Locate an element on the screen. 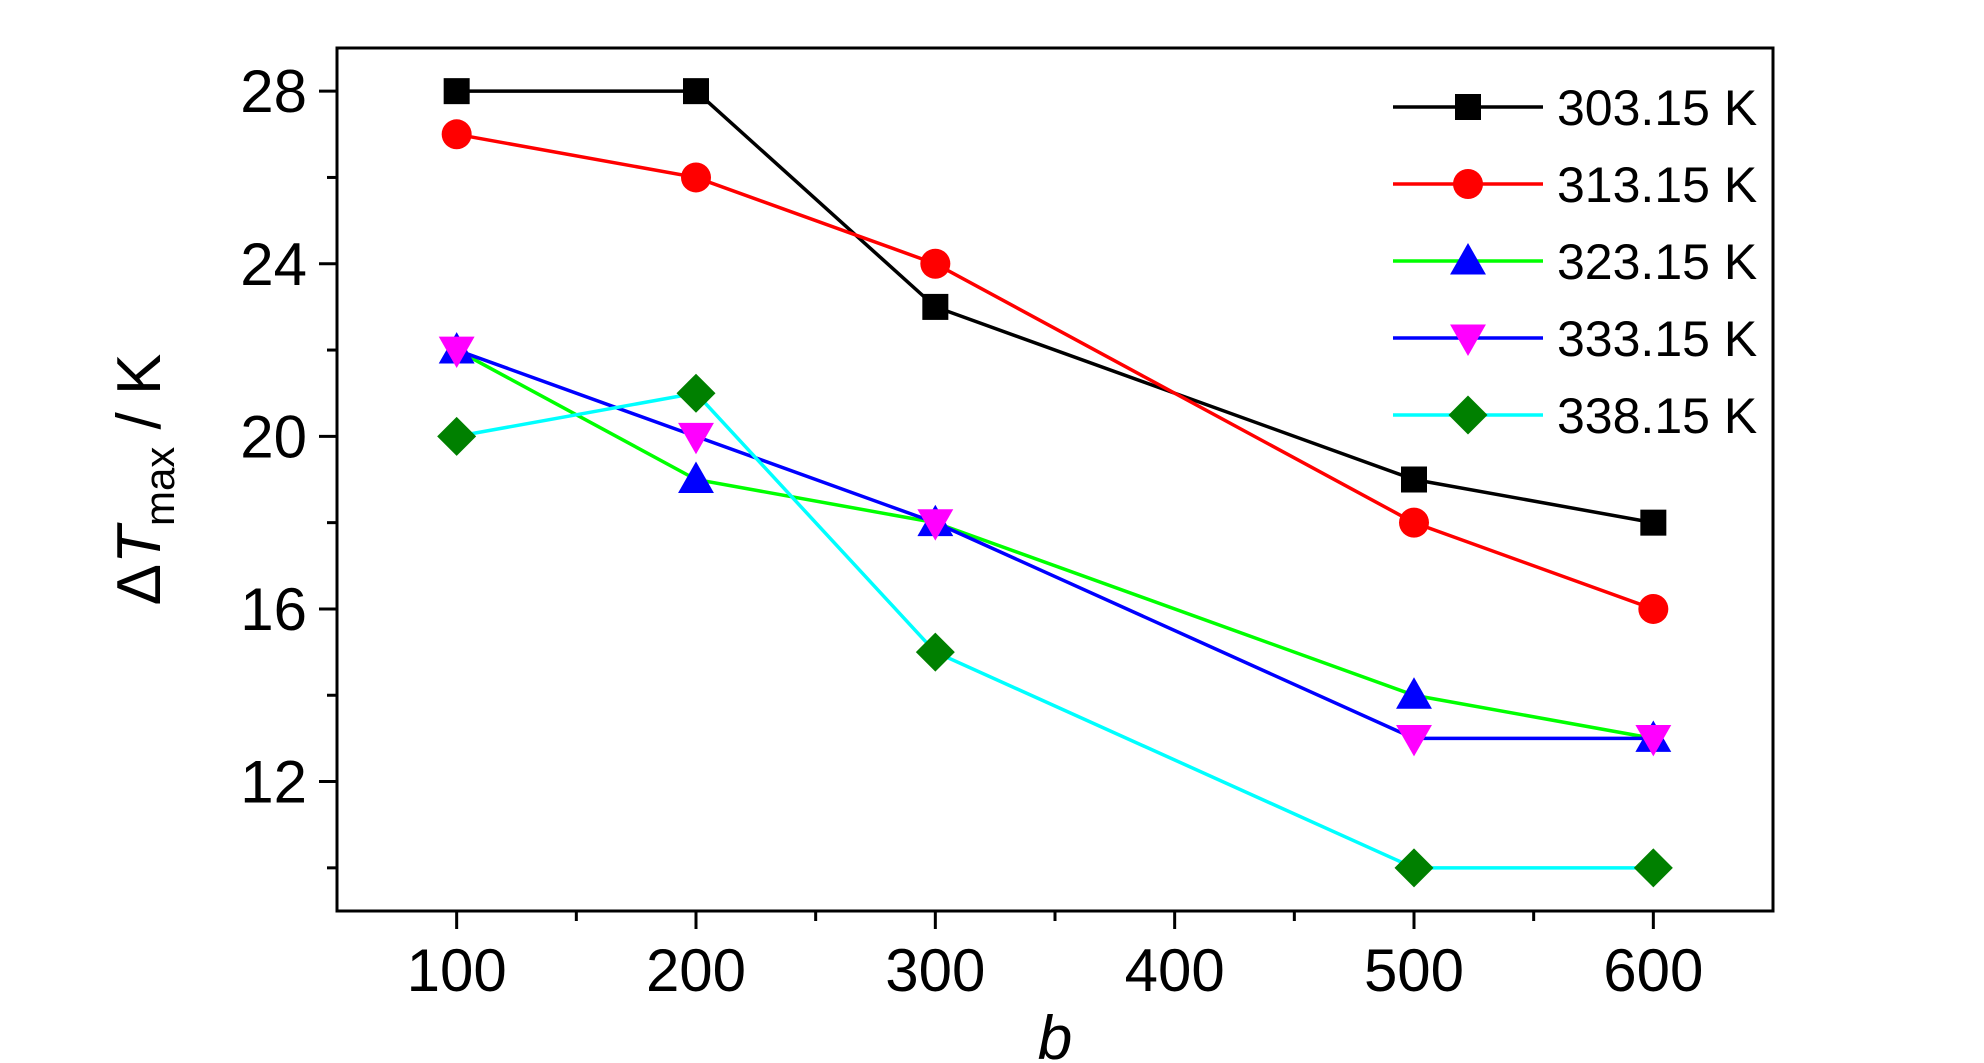 The height and width of the screenshot is (1063, 1984). legend-item: 303.15 K is located at coordinates (1575, 108).